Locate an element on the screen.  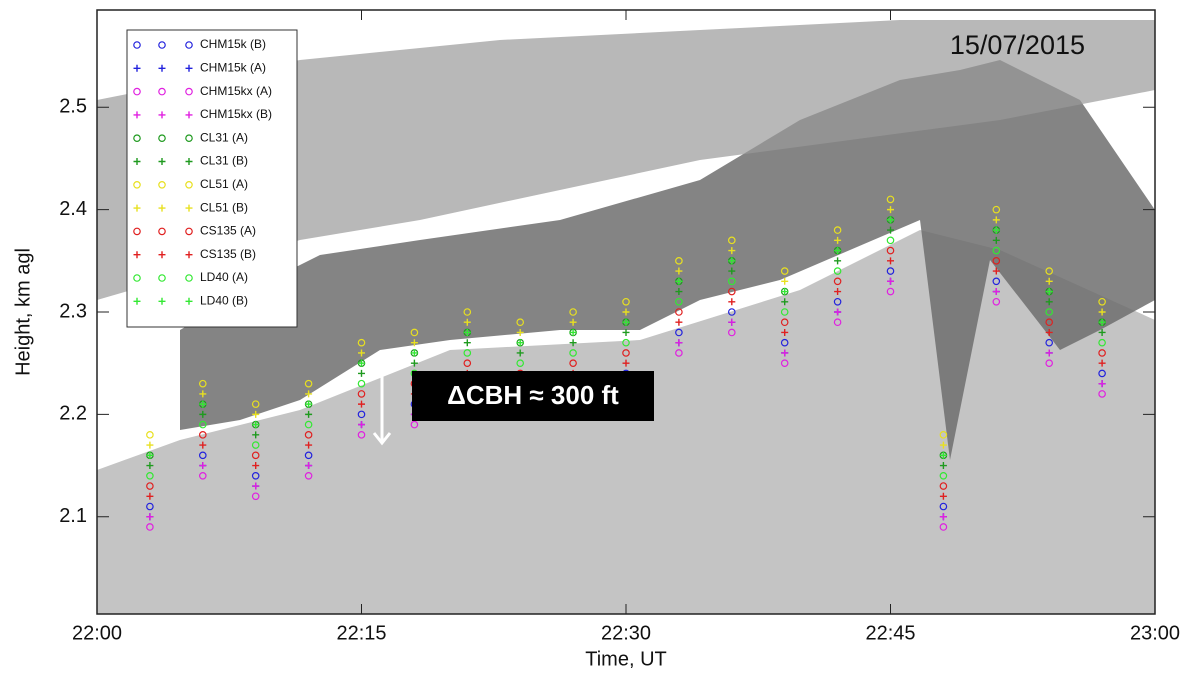
y-tick-label: 2.3 is located at coordinates (73, 311).